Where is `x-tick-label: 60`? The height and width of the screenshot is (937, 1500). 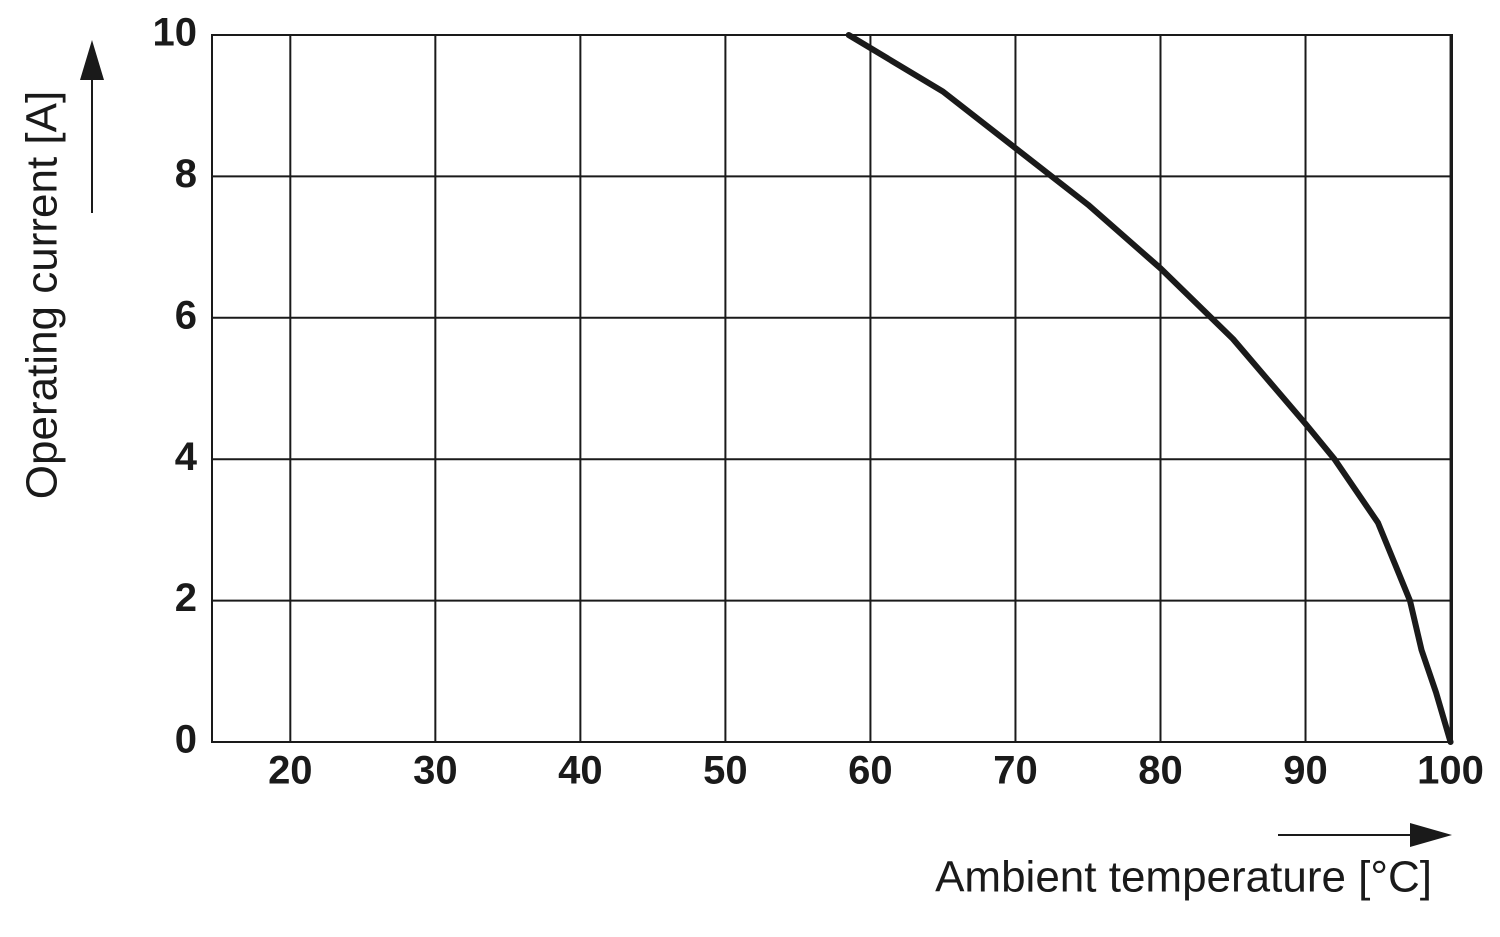 x-tick-label: 60 is located at coordinates (870, 771).